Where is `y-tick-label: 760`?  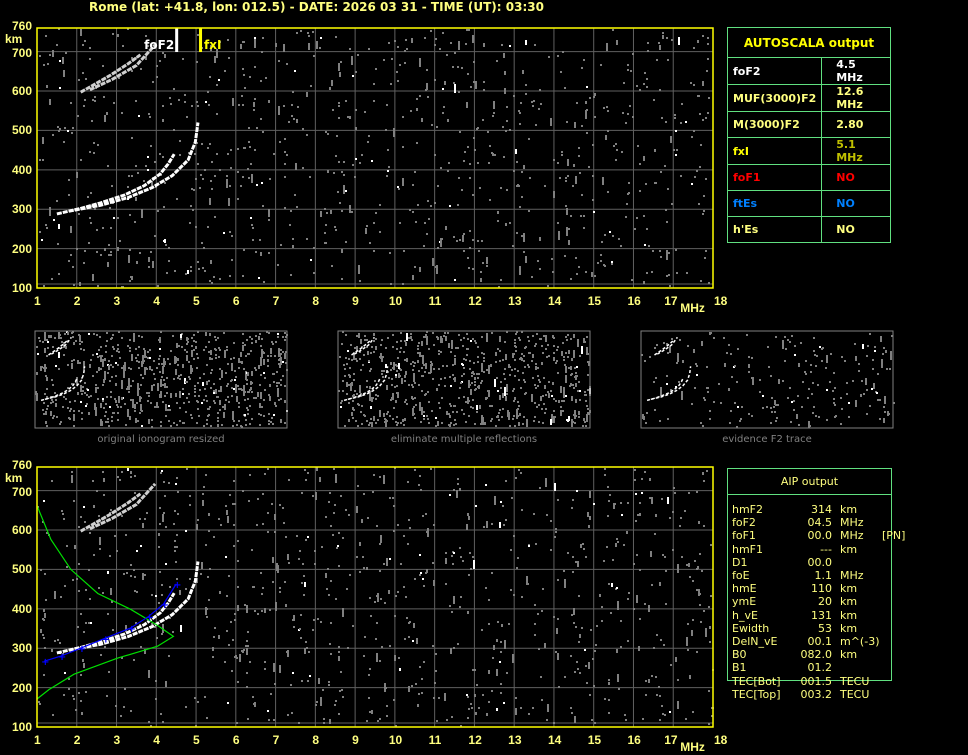
y-tick-label: 760 is located at coordinates (21, 465).